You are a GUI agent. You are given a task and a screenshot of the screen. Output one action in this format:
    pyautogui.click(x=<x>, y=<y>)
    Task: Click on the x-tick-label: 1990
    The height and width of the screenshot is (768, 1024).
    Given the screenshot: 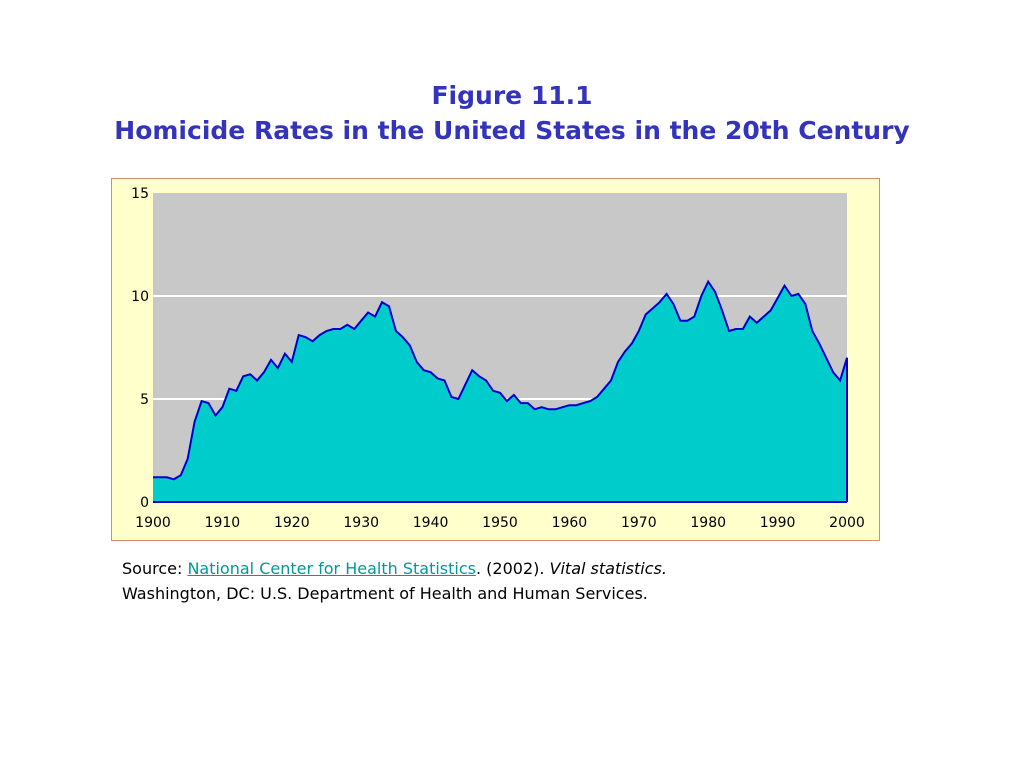 What is the action you would take?
    pyautogui.click(x=778, y=523)
    